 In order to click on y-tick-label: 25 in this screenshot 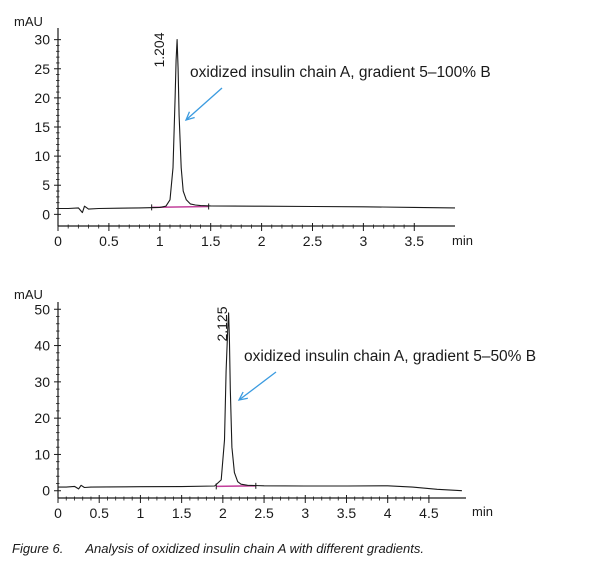, I will do `click(42, 69)`.